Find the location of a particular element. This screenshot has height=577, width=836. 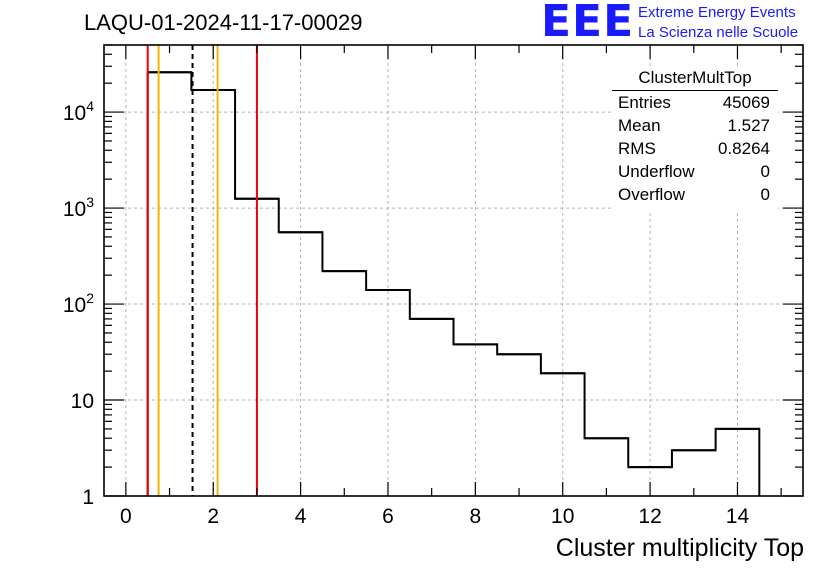

x-tick-label: 12 is located at coordinates (649, 516).